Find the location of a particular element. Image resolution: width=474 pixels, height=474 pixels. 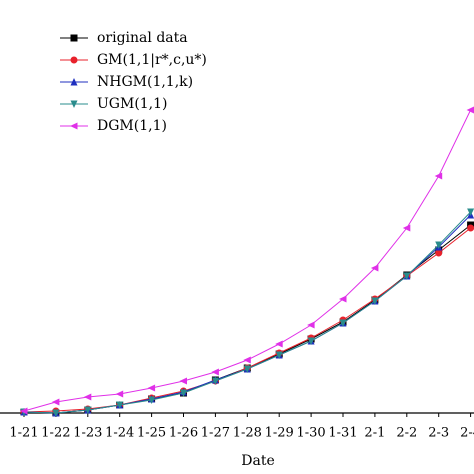

x-tick-label: 1-24 is located at coordinates (119, 433).